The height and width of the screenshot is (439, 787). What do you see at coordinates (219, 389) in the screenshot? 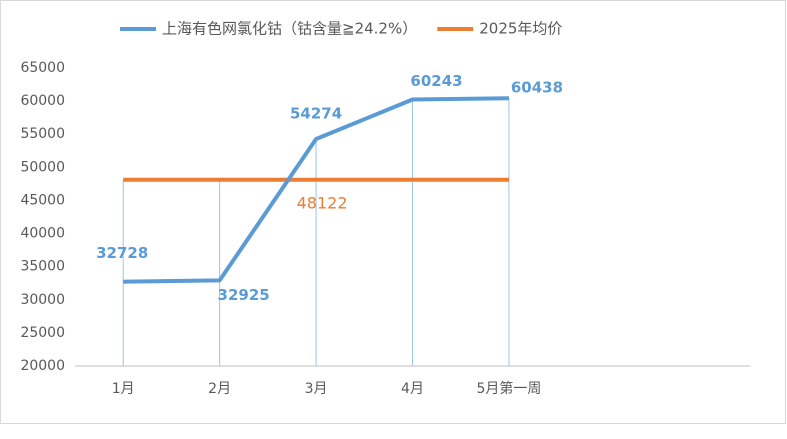
I see `x-tick-label: 2月` at bounding box center [219, 389].